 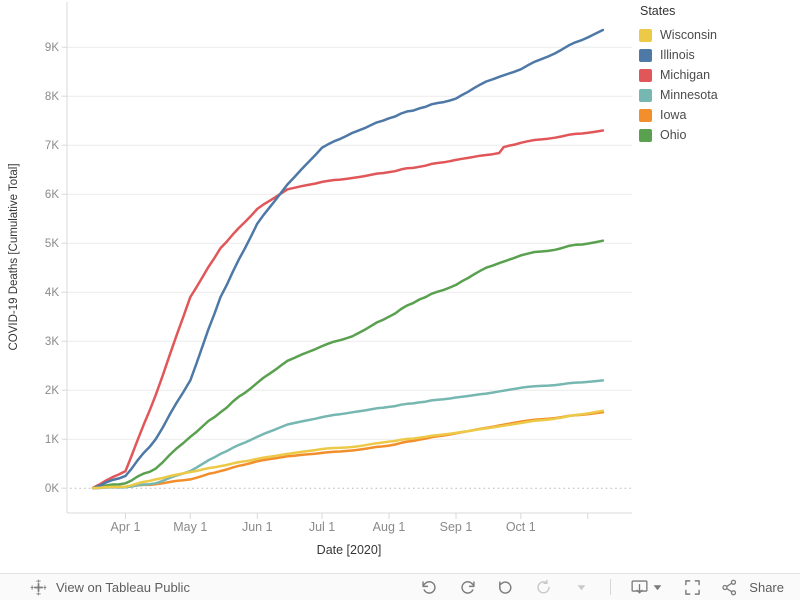 What do you see at coordinates (52, 391) in the screenshot?
I see `y-tick-label: 2K` at bounding box center [52, 391].